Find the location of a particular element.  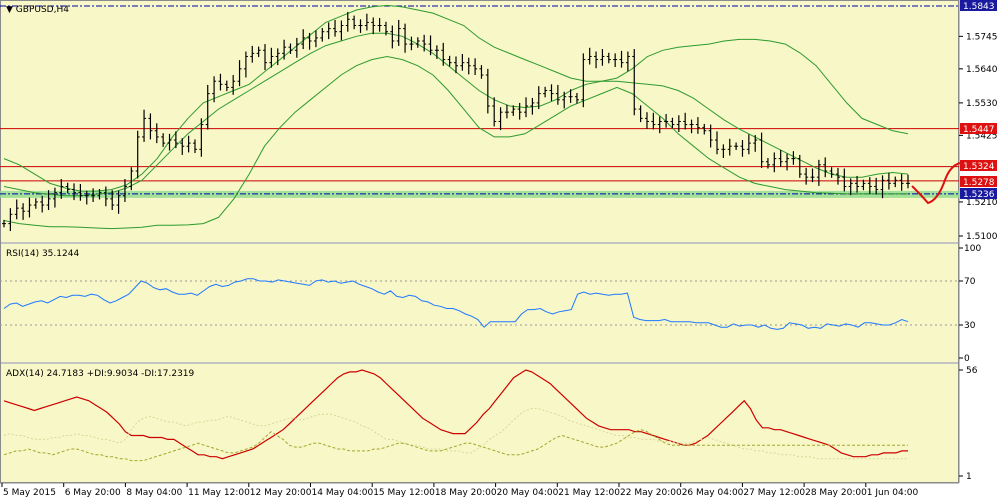

x-tick-label: 15 May 12:00 is located at coordinates (404, 493).